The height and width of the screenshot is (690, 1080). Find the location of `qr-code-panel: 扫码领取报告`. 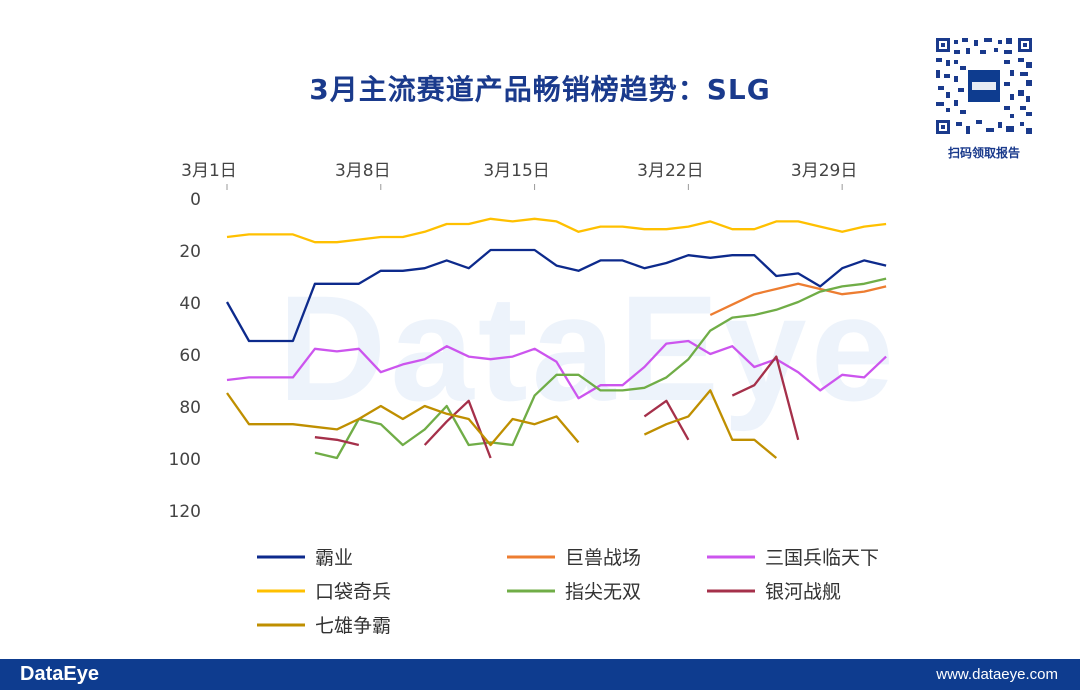

qr-code-panel: 扫码领取报告 is located at coordinates (984, 98).